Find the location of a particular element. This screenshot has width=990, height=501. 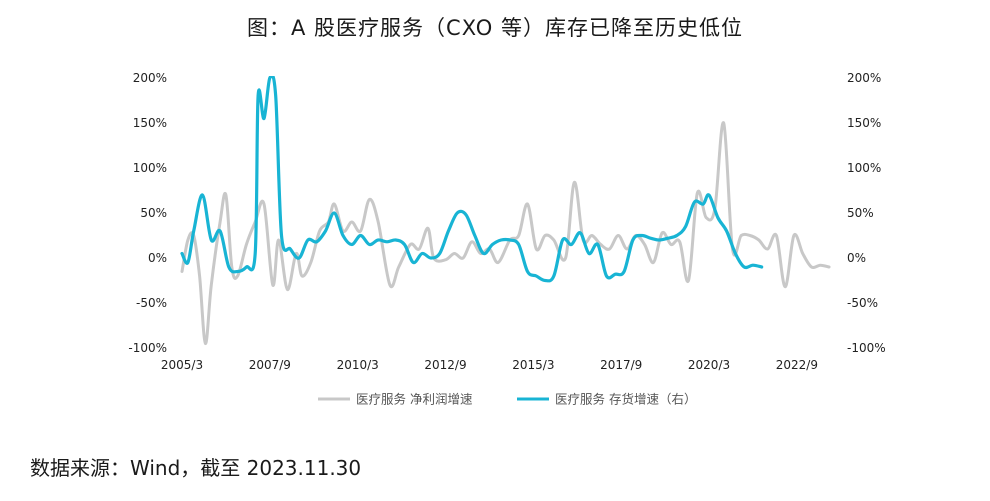

y-left-tick-label: 150% is located at coordinates (150, 123).